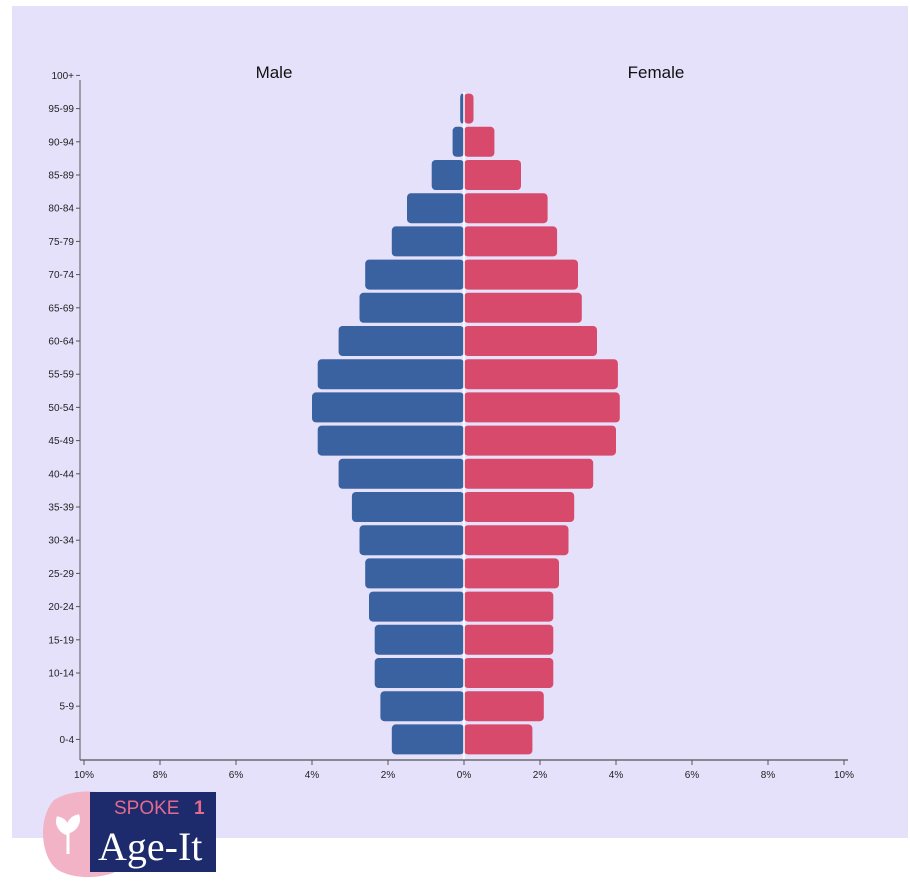  What do you see at coordinates (61, 508) in the screenshot?
I see `y-tick-label: 35-39` at bounding box center [61, 508].